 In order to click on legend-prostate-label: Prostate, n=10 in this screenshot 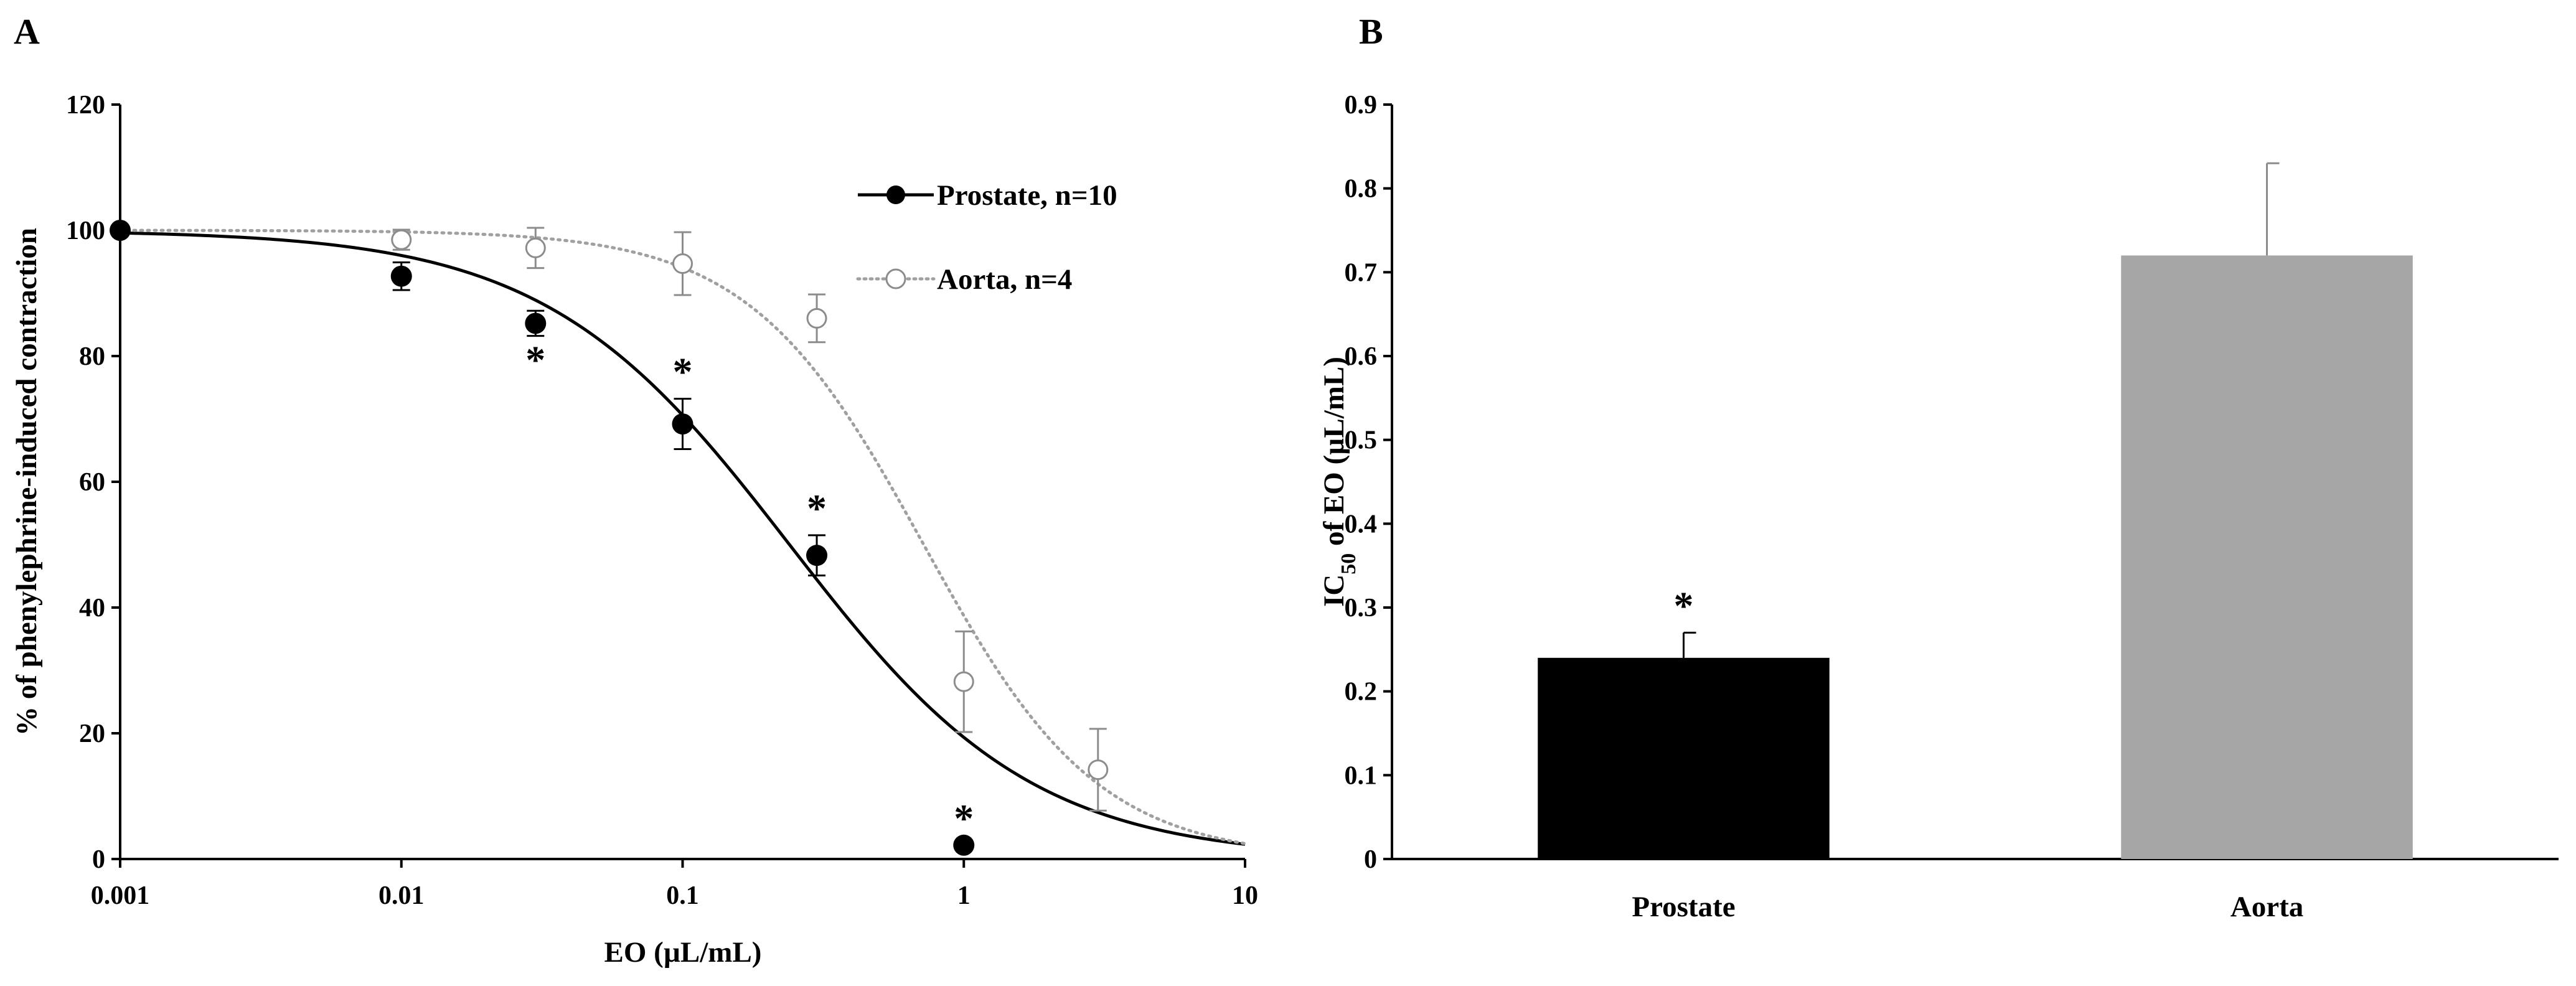, I will do `click(1027, 196)`.